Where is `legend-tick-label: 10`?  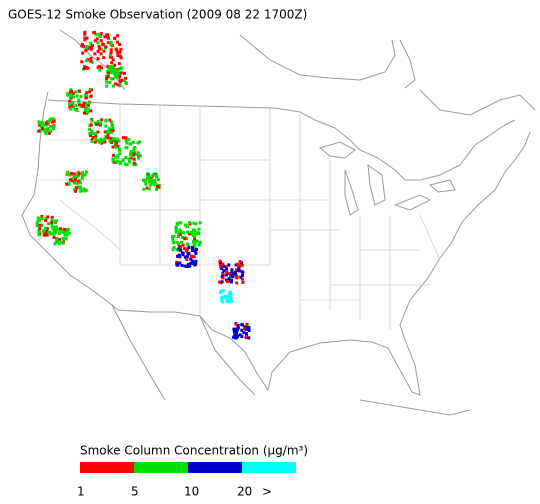 legend-tick-label: 10 is located at coordinates (191, 492).